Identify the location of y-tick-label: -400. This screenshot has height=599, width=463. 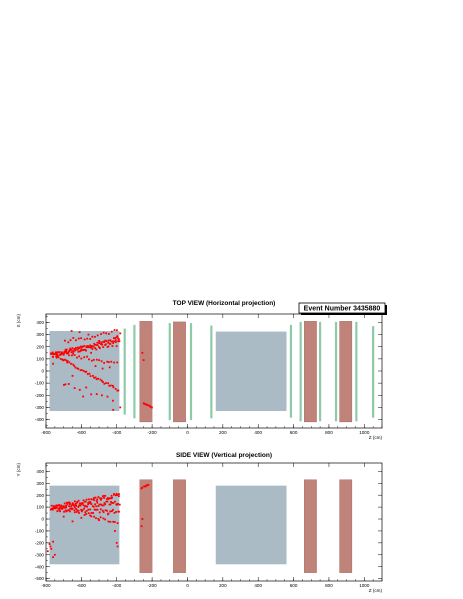
(40, 419).